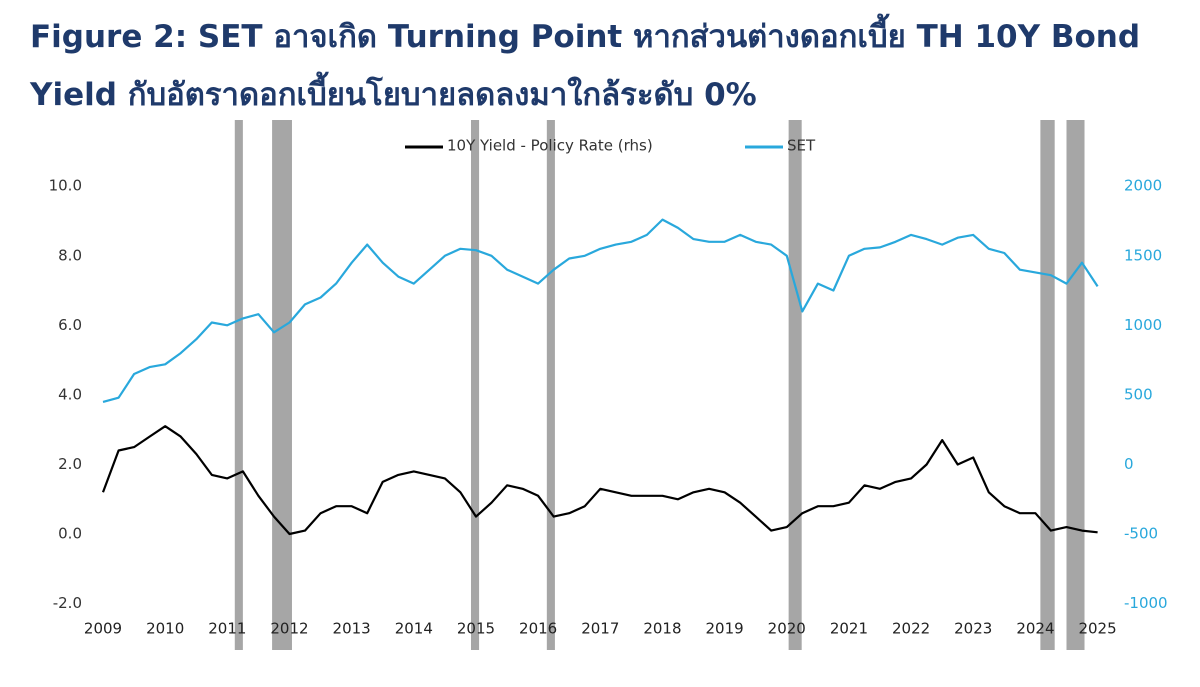  What do you see at coordinates (849, 629) in the screenshot?
I see `x-tick-label: 2021` at bounding box center [849, 629].